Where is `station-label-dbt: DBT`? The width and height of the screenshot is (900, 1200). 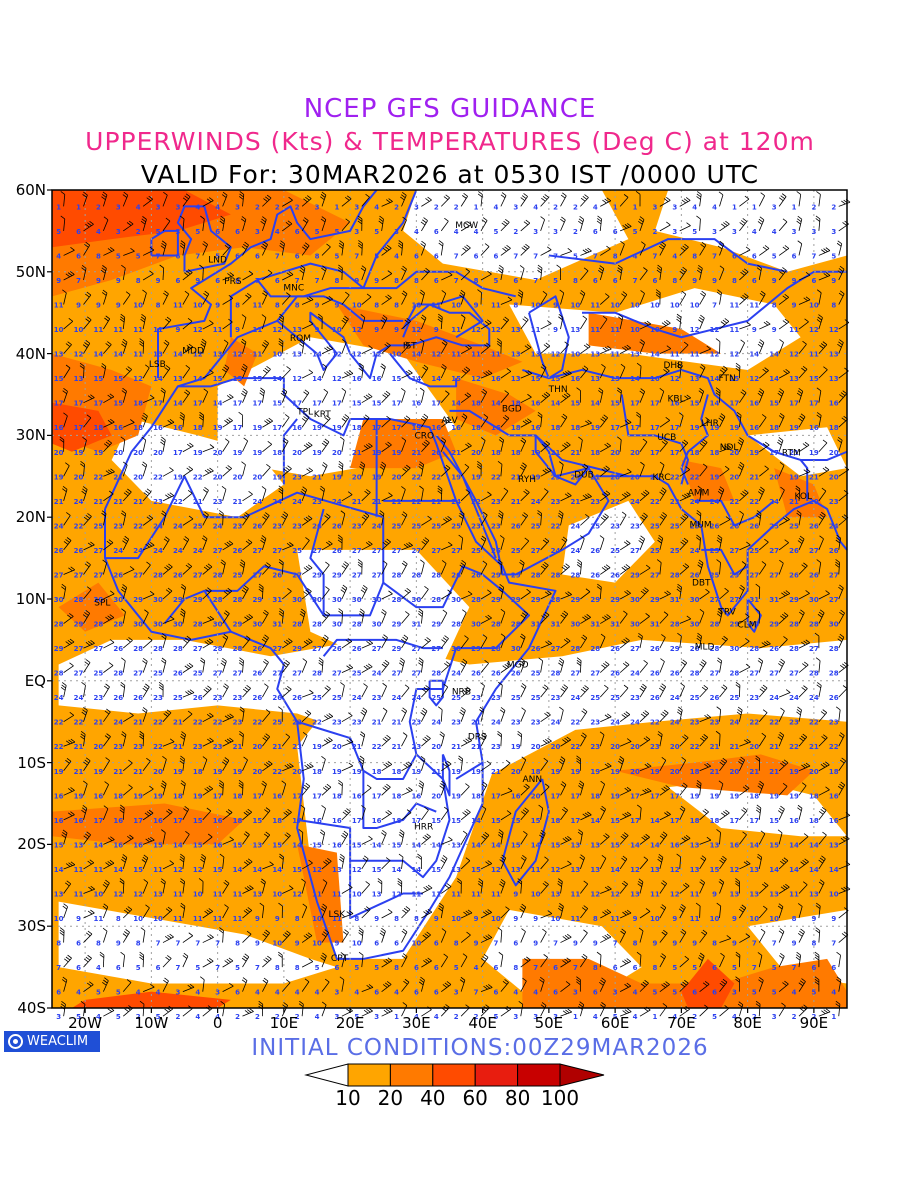
station-label-dbt: DBT is located at coordinates (701, 584).